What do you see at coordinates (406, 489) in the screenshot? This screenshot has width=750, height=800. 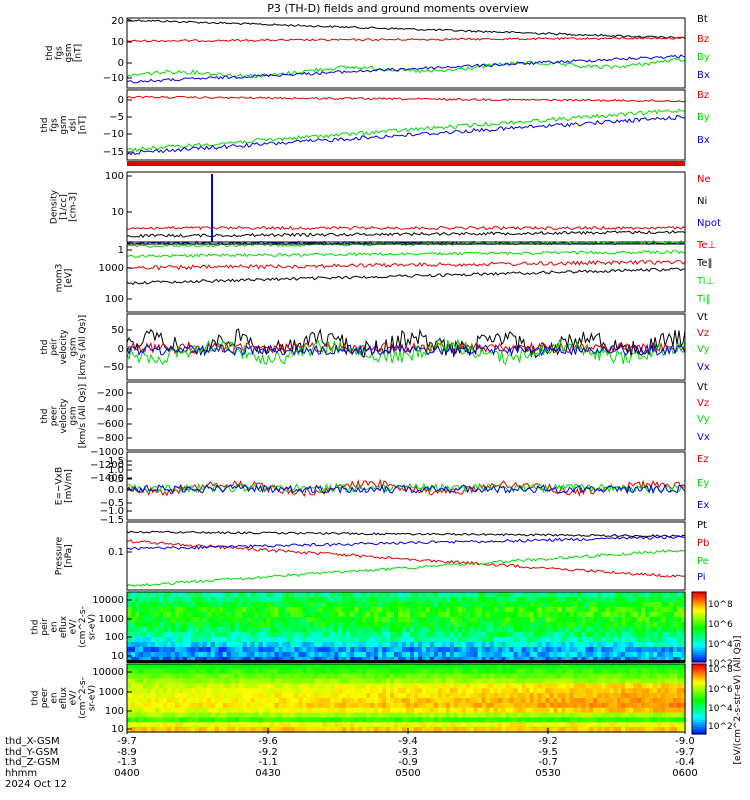 I see `trace-Ex` at bounding box center [406, 489].